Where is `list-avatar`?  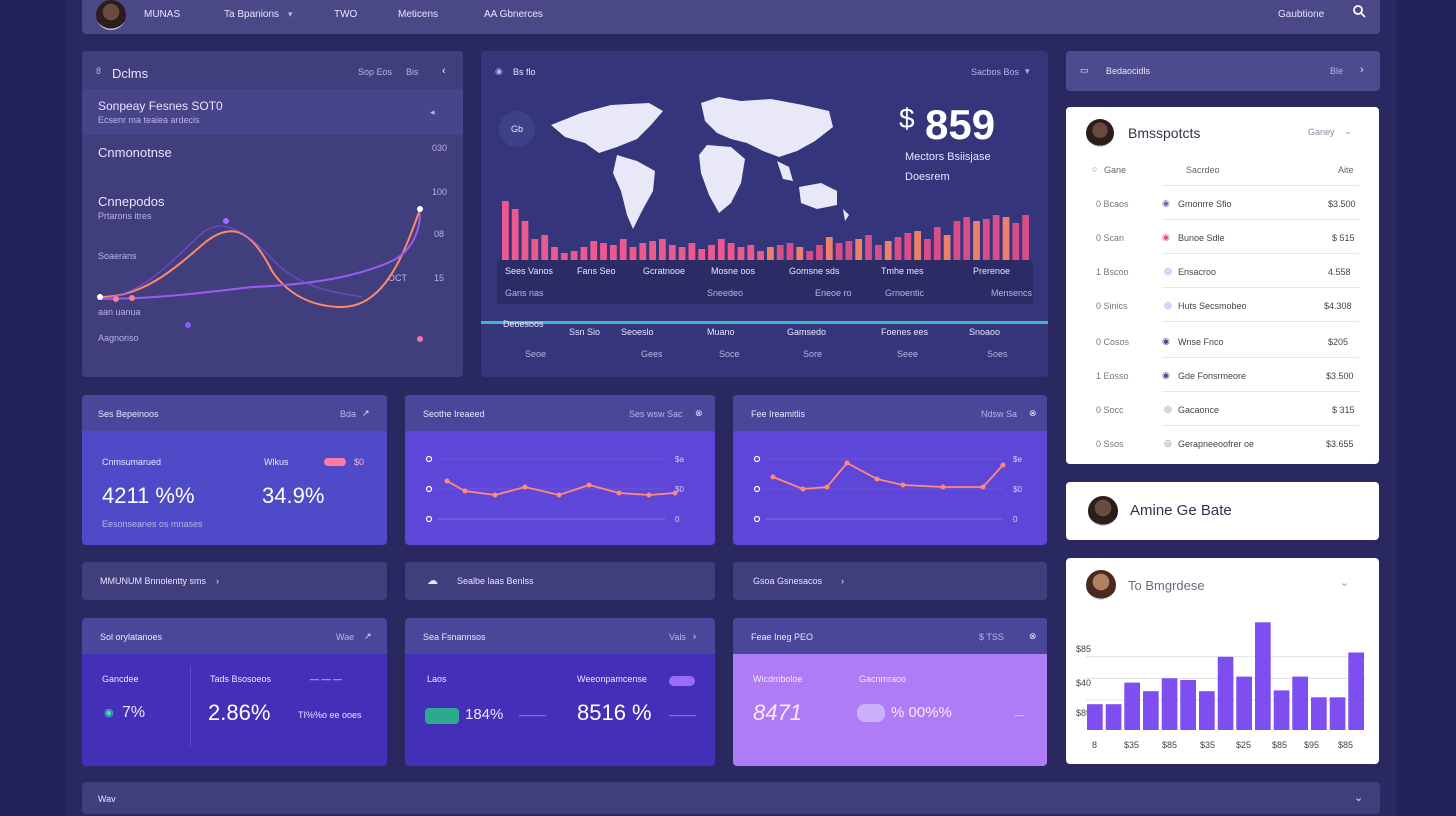 list-avatar is located at coordinates (1100, 133).